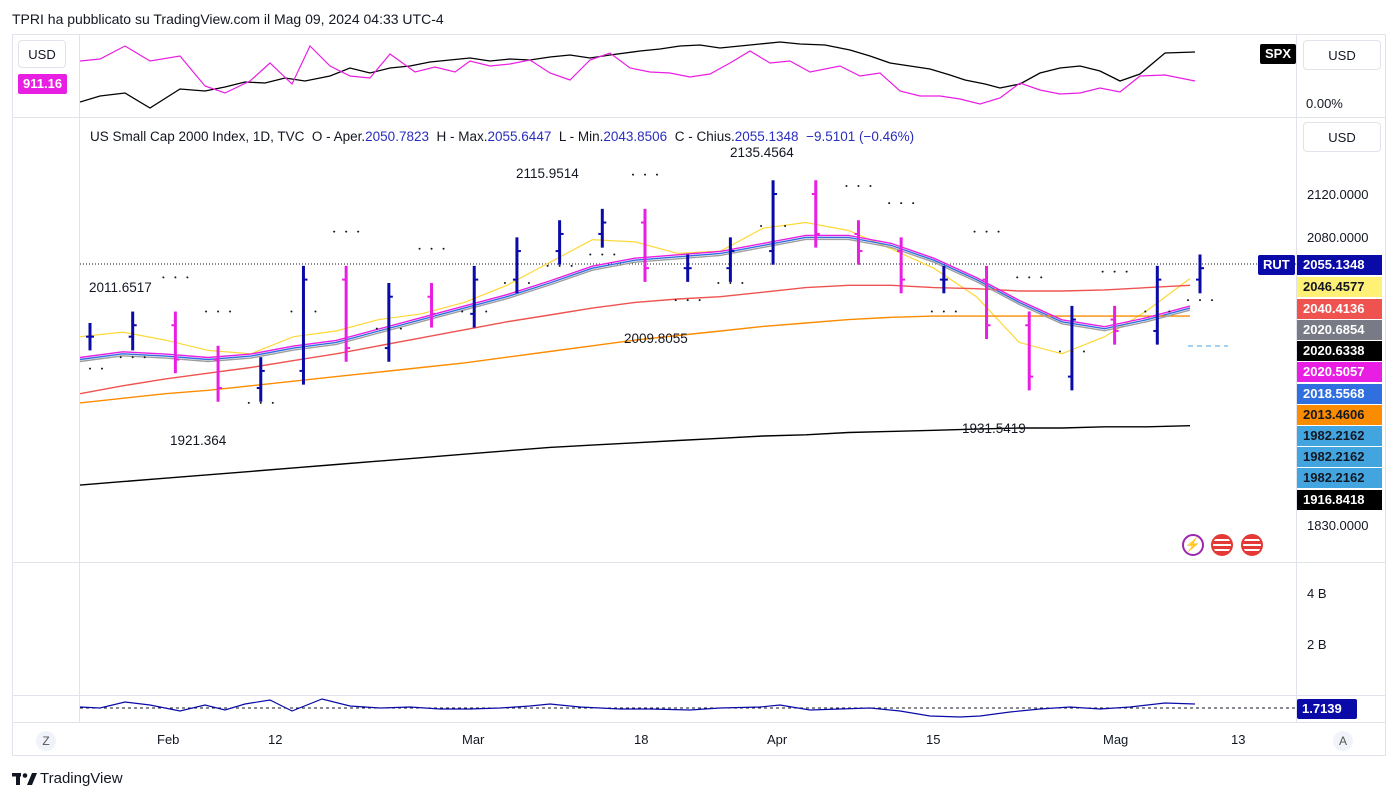  I want to click on price-tag: 2020.6854, so click(1339, 330).